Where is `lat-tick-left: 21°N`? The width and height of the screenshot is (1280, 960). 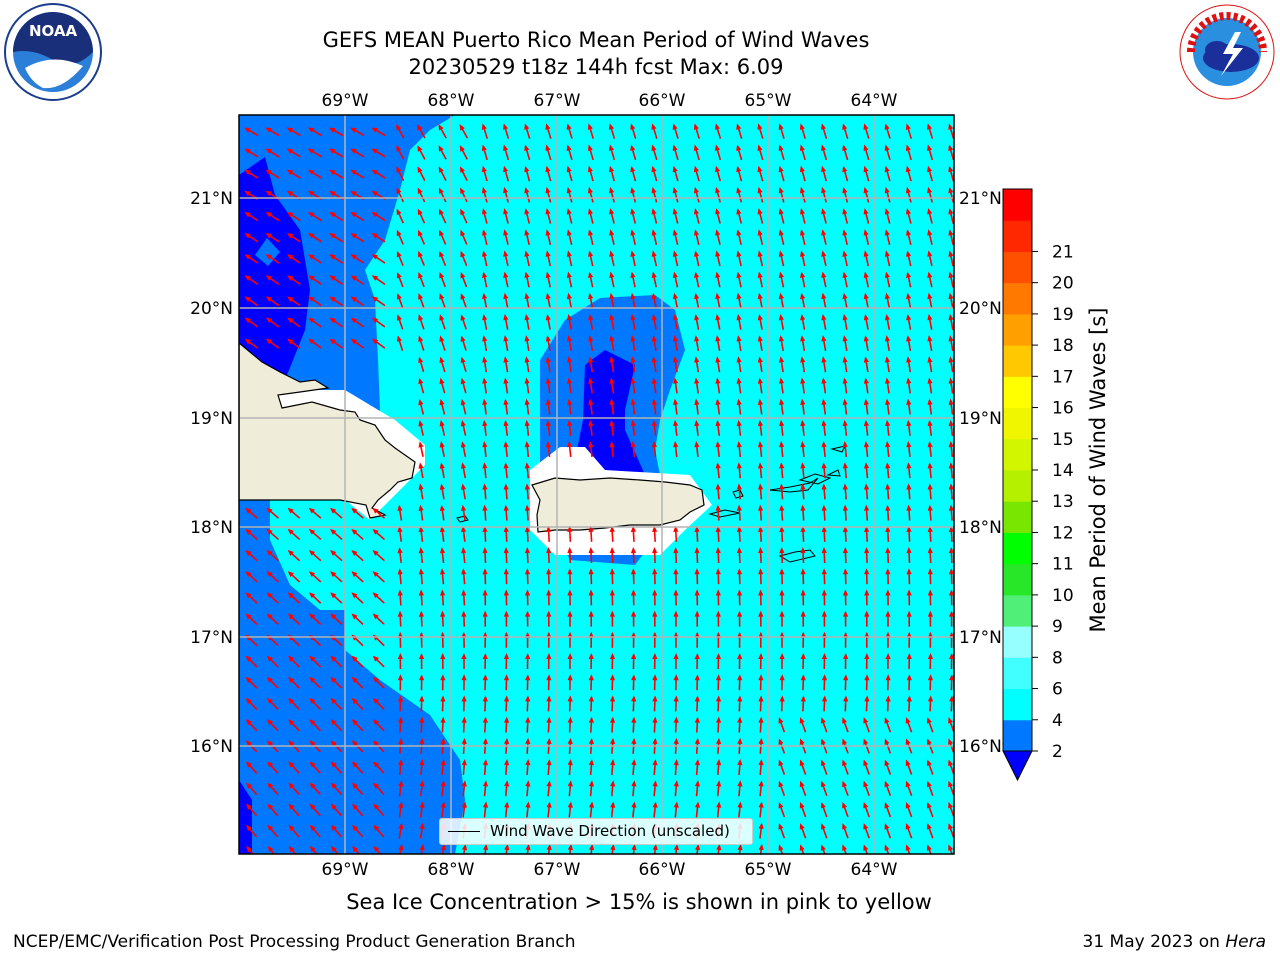 lat-tick-left: 21°N is located at coordinates (211, 199).